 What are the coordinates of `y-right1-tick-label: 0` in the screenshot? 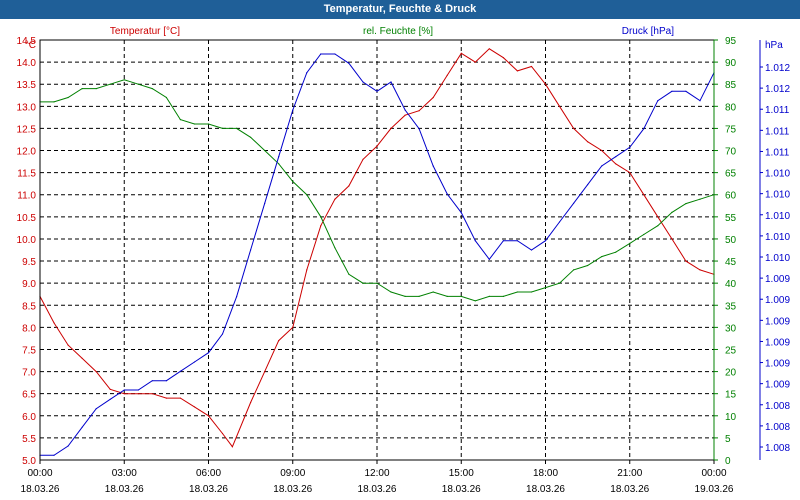 It's located at (728, 461).